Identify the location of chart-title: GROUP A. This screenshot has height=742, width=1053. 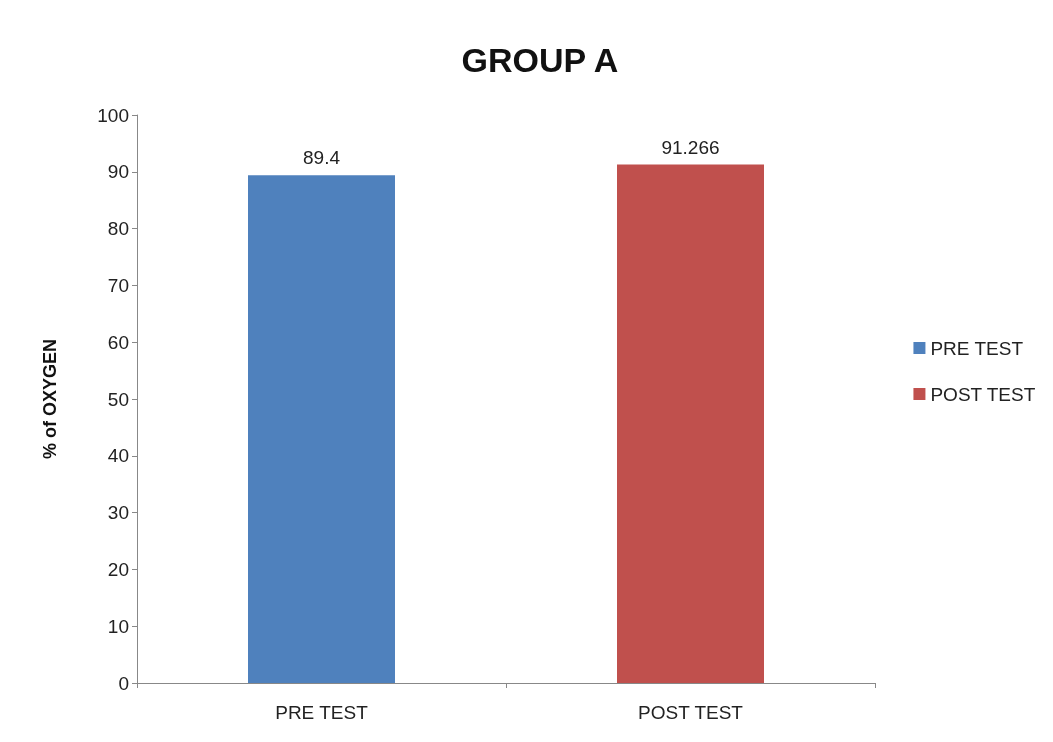
(540, 60).